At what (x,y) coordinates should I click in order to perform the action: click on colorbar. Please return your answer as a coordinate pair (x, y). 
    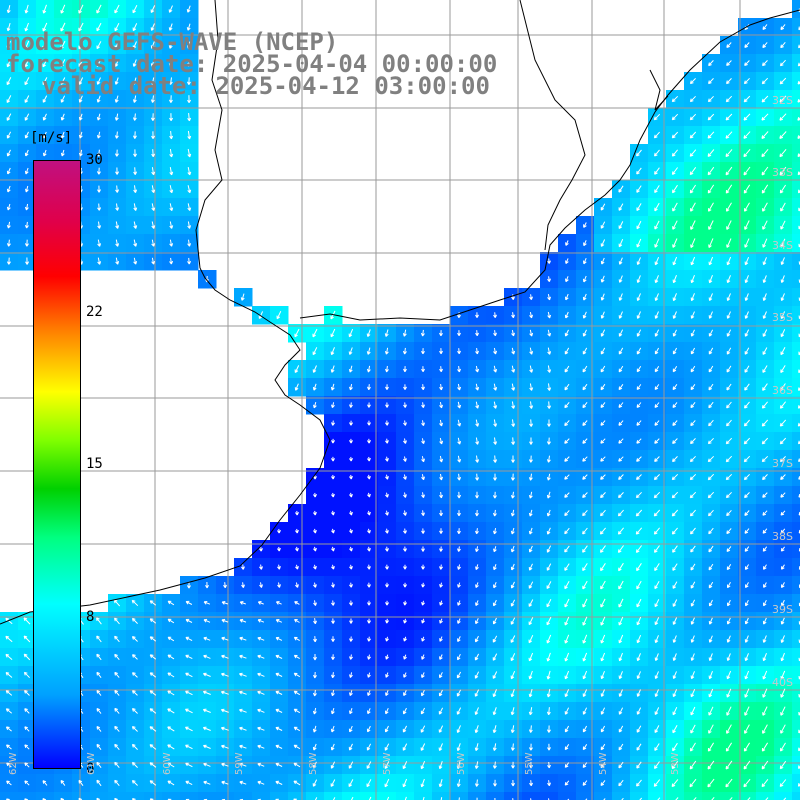
    Looking at the image, I should click on (57, 464).